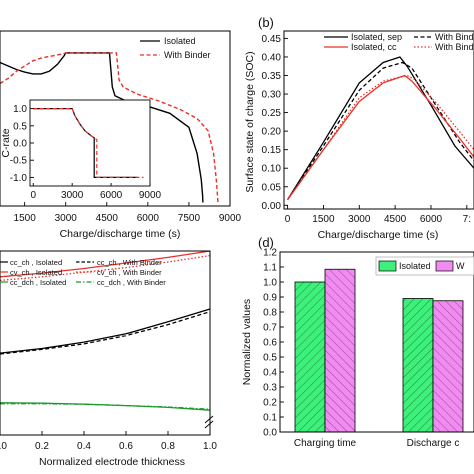  Describe the element at coordinates (376, 37) in the screenshot. I see `legend-label-isolated-sep: Isolated, sep` at that location.